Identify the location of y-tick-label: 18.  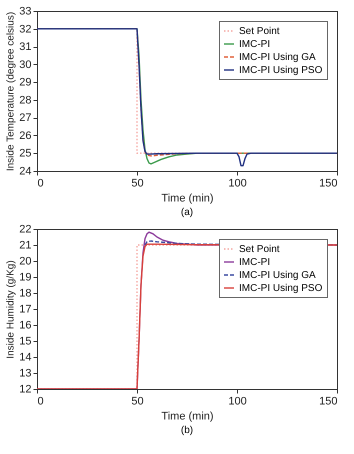
(25, 294).